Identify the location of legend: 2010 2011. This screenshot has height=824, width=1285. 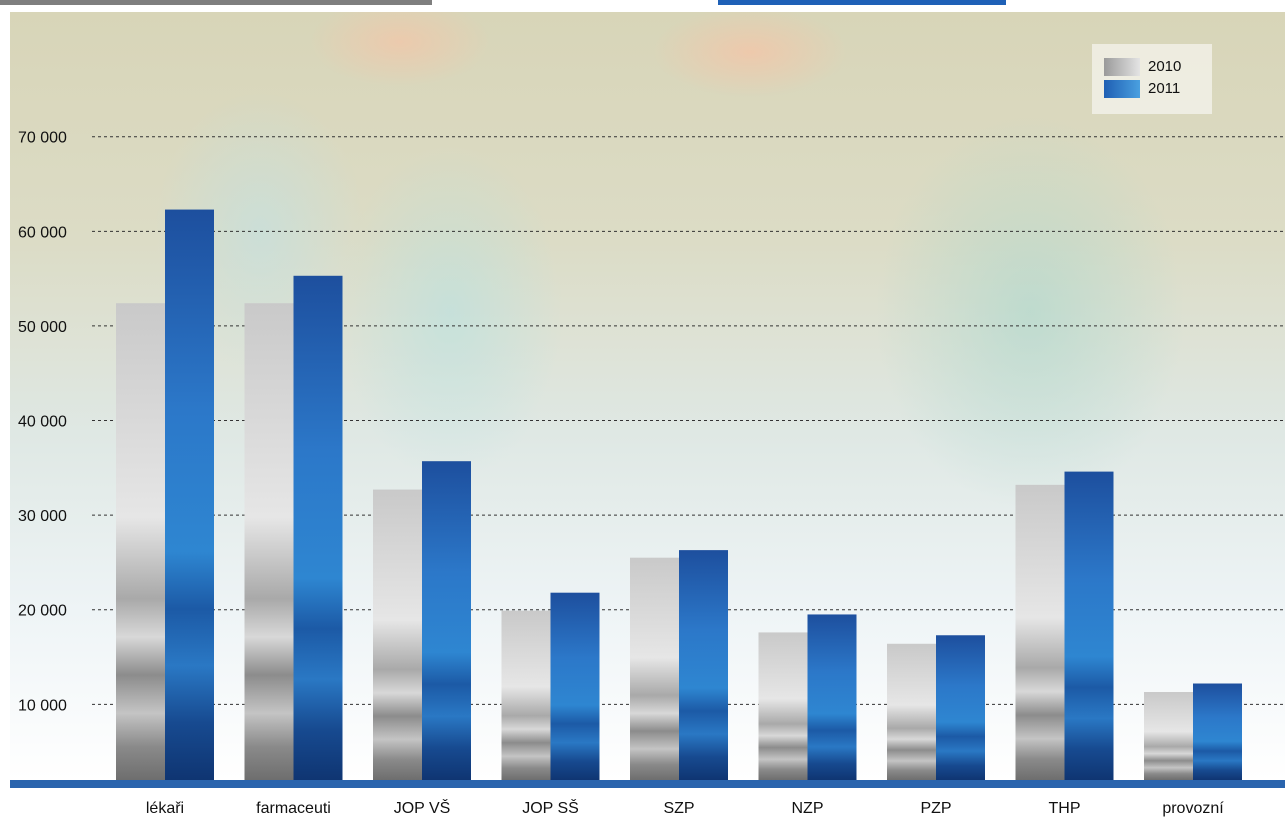
(1152, 79).